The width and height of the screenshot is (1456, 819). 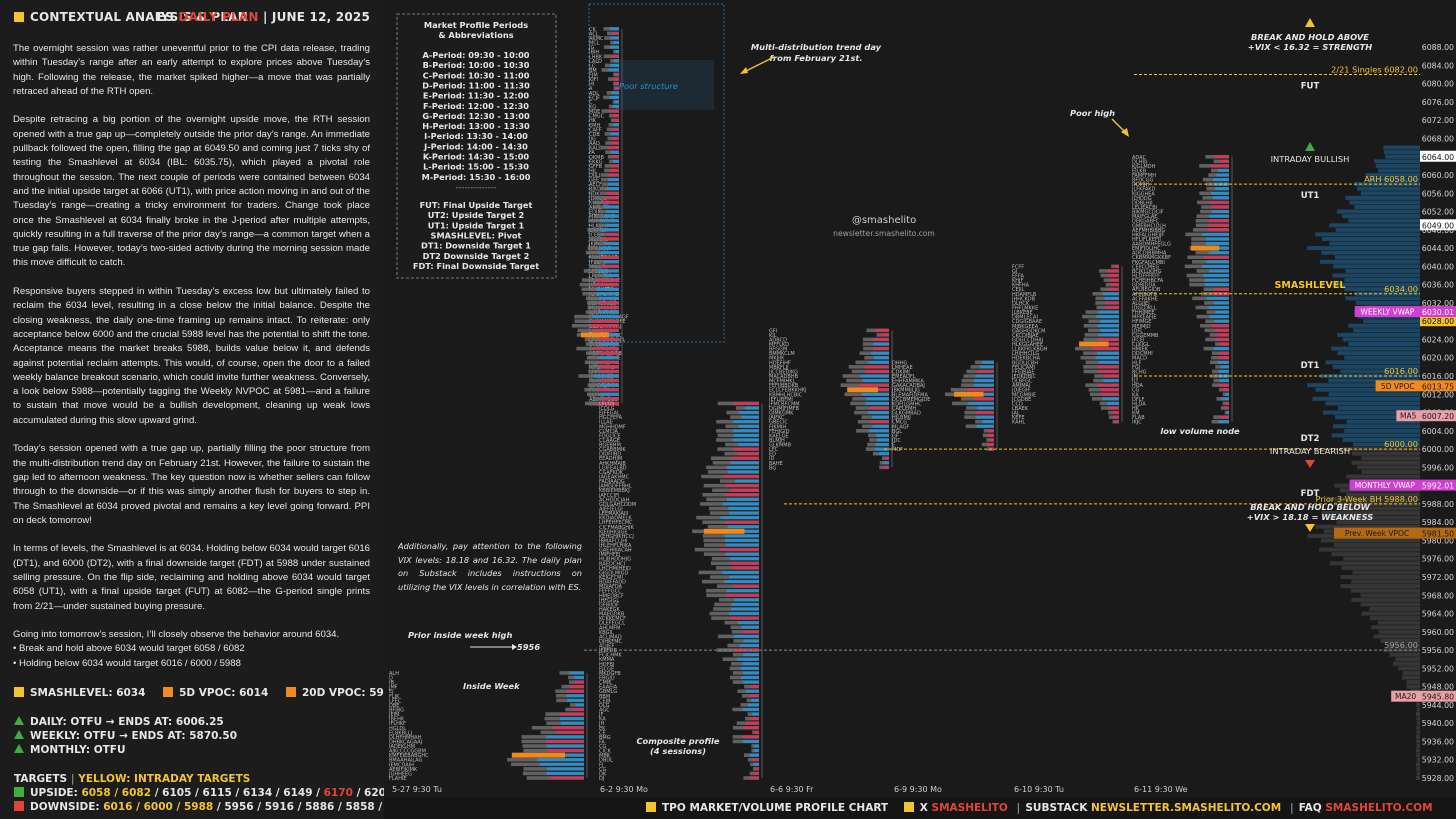 I want to click on tpo-letters: BMG, so click(x=605, y=738).